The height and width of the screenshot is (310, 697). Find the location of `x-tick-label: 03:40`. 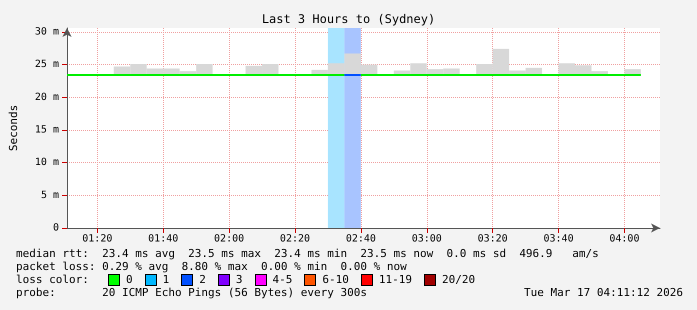

x-tick-label: 03:40 is located at coordinates (558, 239).